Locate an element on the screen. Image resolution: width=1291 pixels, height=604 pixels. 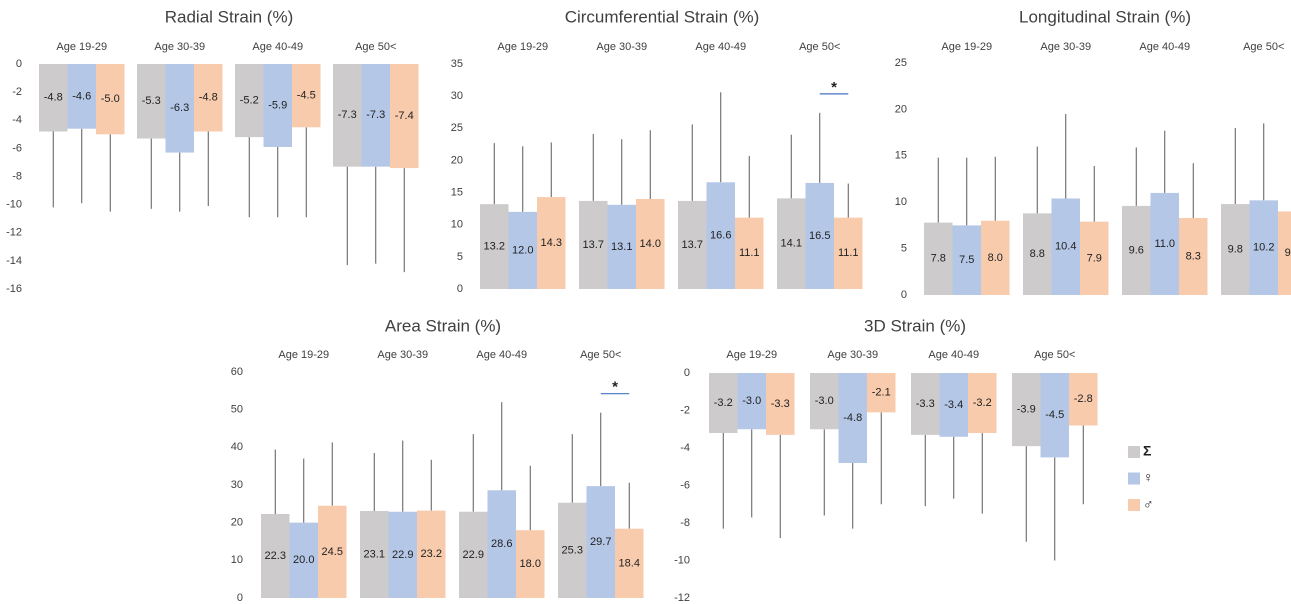
data-label: 13.1 is located at coordinates (621, 247).